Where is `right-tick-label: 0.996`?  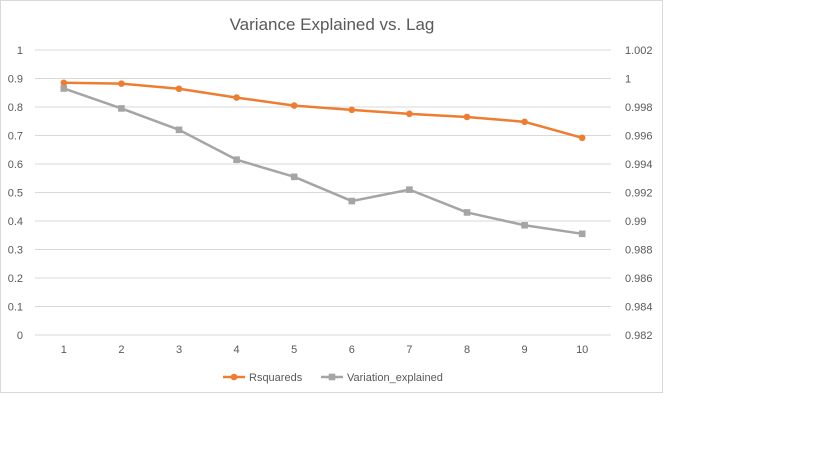 right-tick-label: 0.996 is located at coordinates (639, 137).